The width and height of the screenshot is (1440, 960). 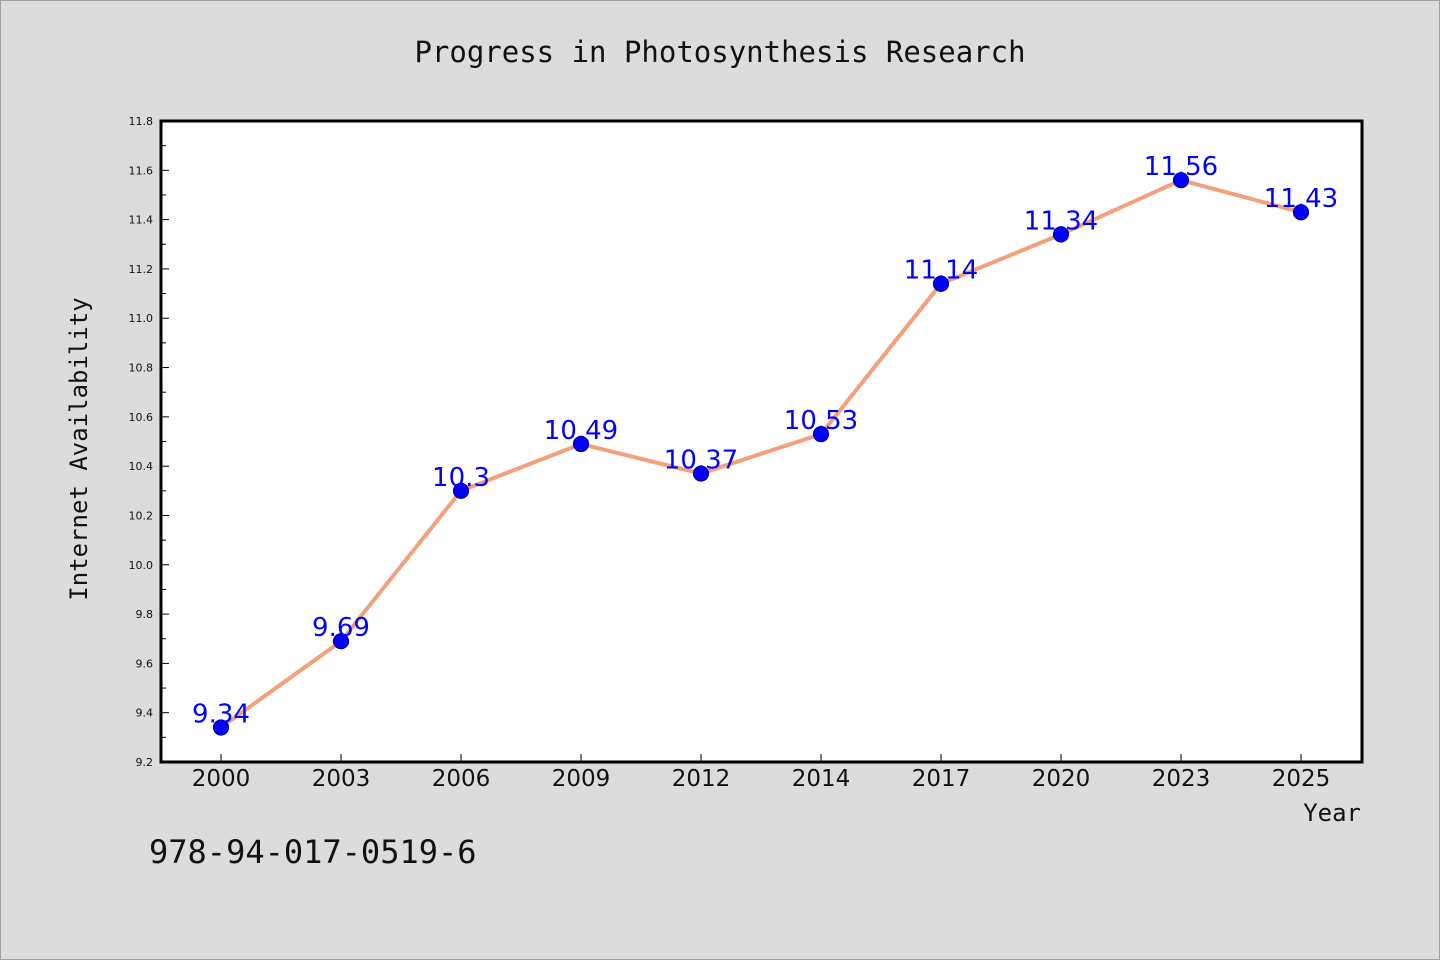 What do you see at coordinates (79, 448) in the screenshot?
I see `y-axis-label: Internet Availability` at bounding box center [79, 448].